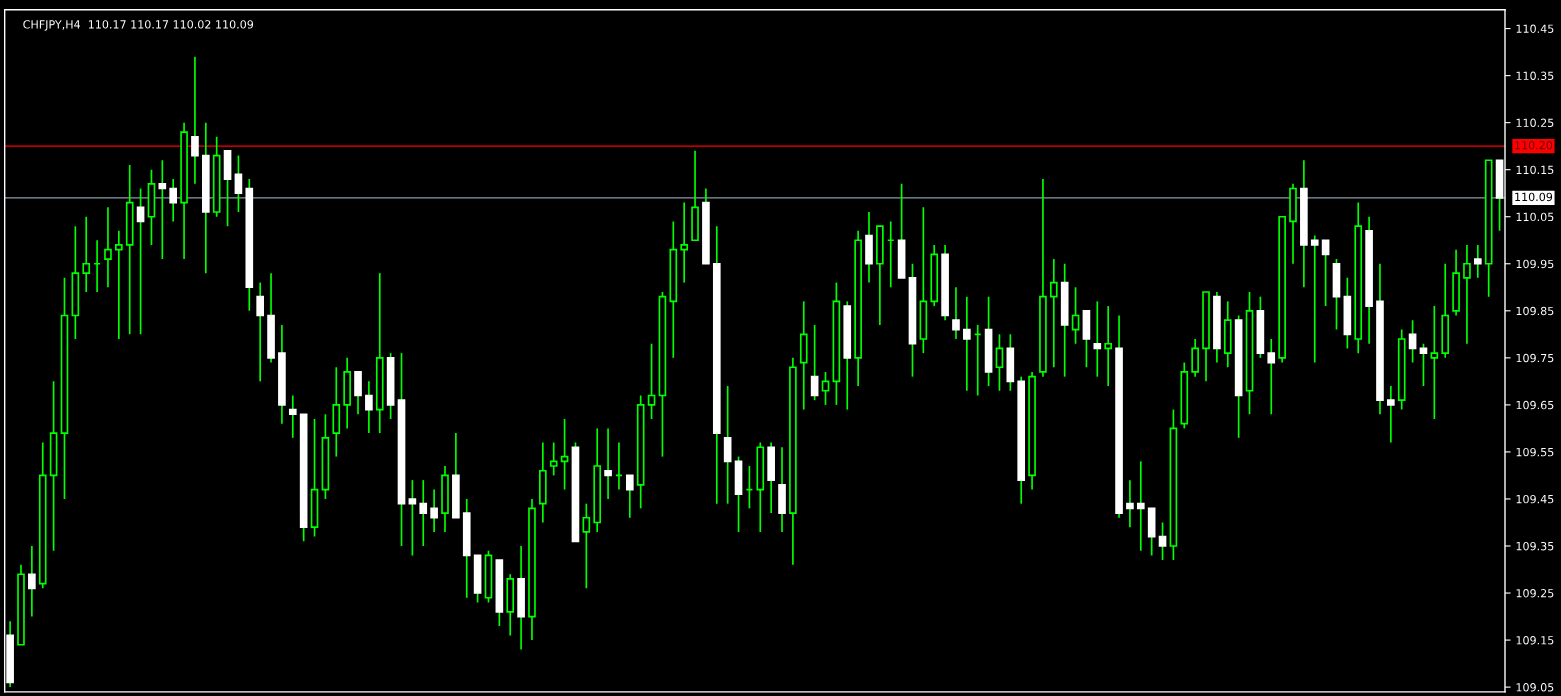 Image resolution: width=1561 pixels, height=696 pixels. Describe the element at coordinates (1535, 28) in the screenshot. I see `y-tick-label: 110.45` at that location.